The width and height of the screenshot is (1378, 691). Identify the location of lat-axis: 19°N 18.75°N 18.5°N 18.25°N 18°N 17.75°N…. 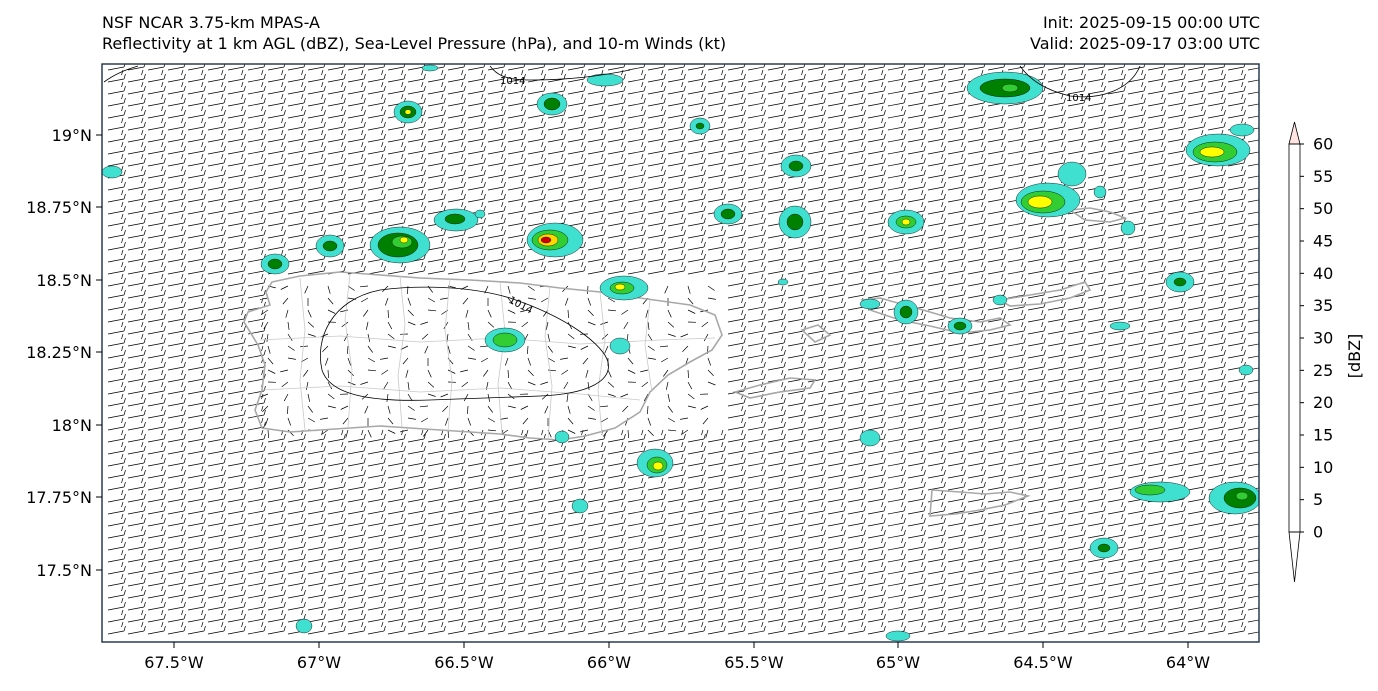
(64, 353).